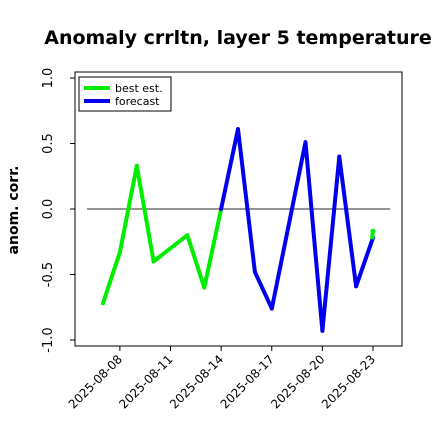  I want to click on series-line-best-est, so click(162, 233).